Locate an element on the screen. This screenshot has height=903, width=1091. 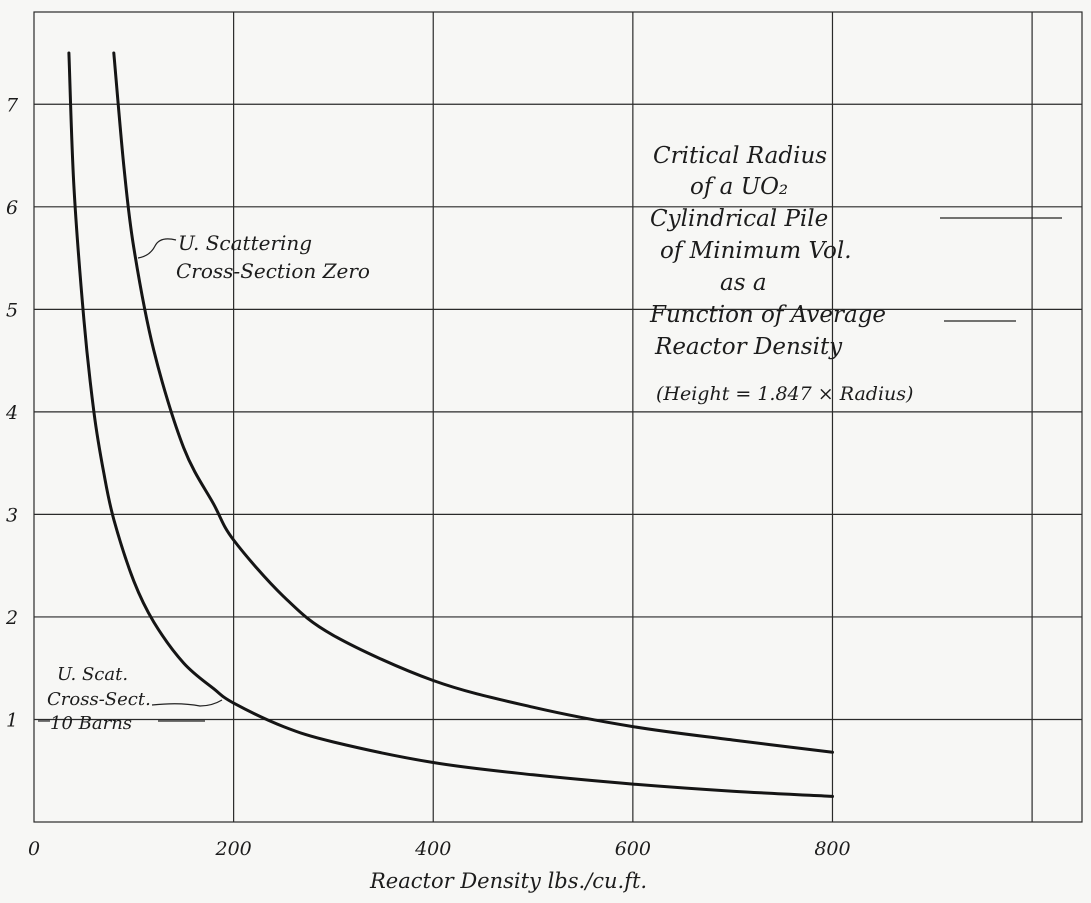
title-line-4: of Minimum Vol. is located at coordinates (756, 251).